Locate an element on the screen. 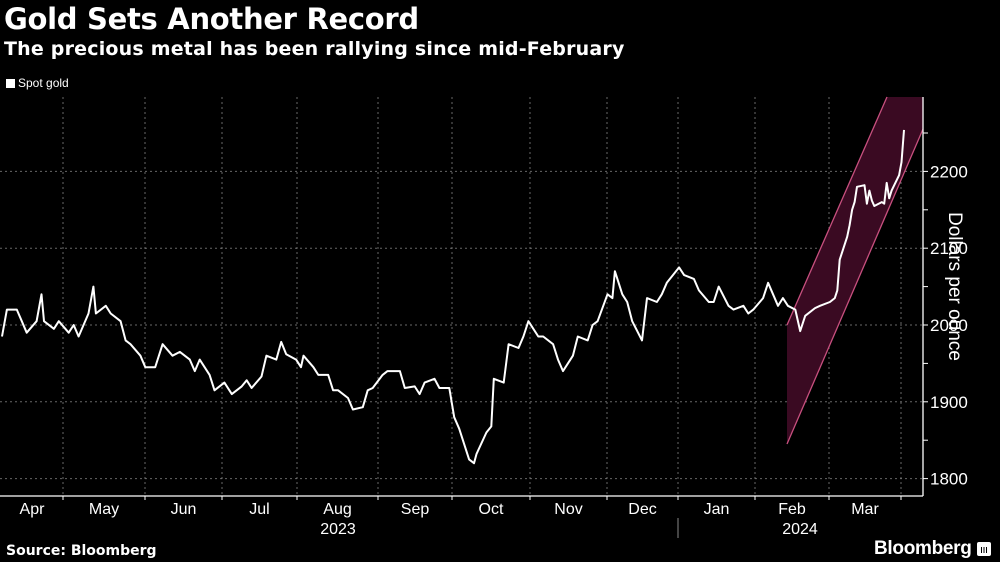  bloomberg-logo: Bloomberg is located at coordinates (932, 549).